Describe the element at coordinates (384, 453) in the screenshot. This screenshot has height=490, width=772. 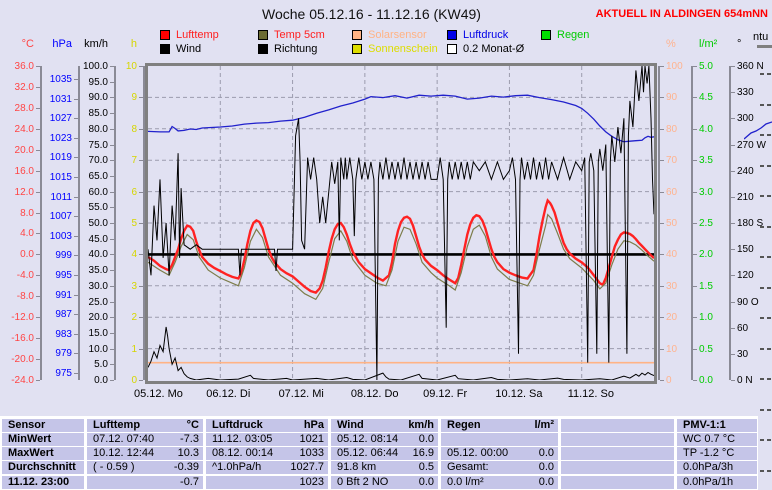
I see `table-cell: 05.12. 06:44 16.9` at that location.